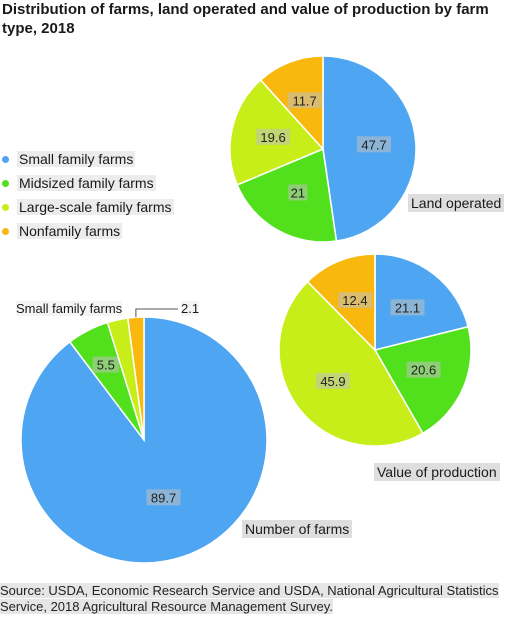 Image resolution: width=507 pixels, height=639 pixels. What do you see at coordinates (297, 529) in the screenshot?
I see `number-of-farms-title: Number of farms` at bounding box center [297, 529].